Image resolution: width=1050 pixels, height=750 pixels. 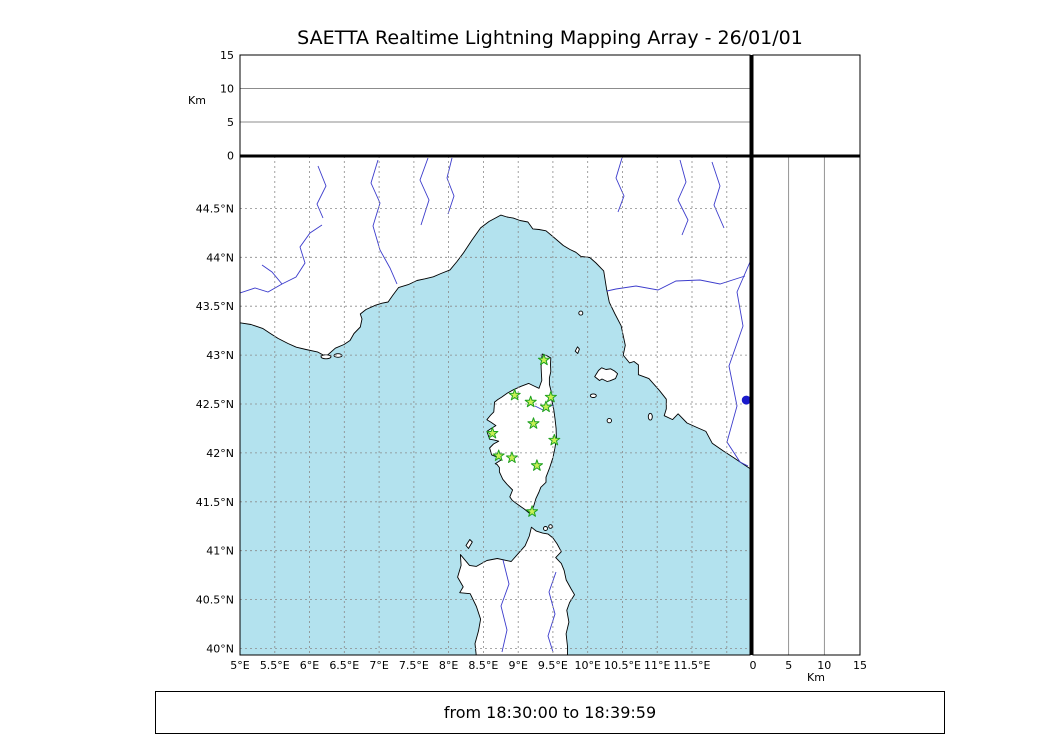 I want to click on river-tirso, so click(x=552, y=612).